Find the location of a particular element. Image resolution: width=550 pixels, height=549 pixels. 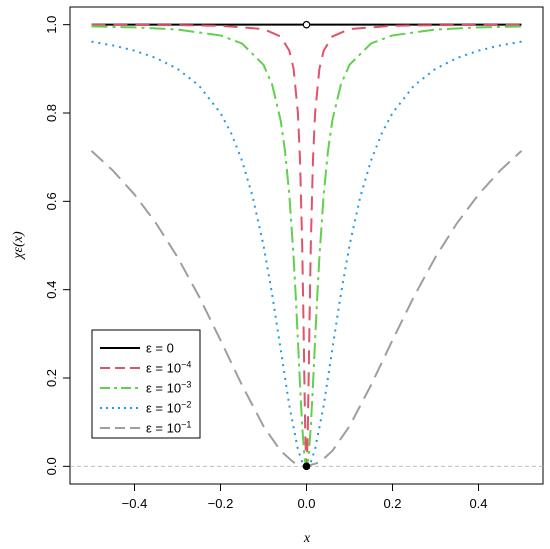

x-tick-label: −0.2 is located at coordinates (221, 503).